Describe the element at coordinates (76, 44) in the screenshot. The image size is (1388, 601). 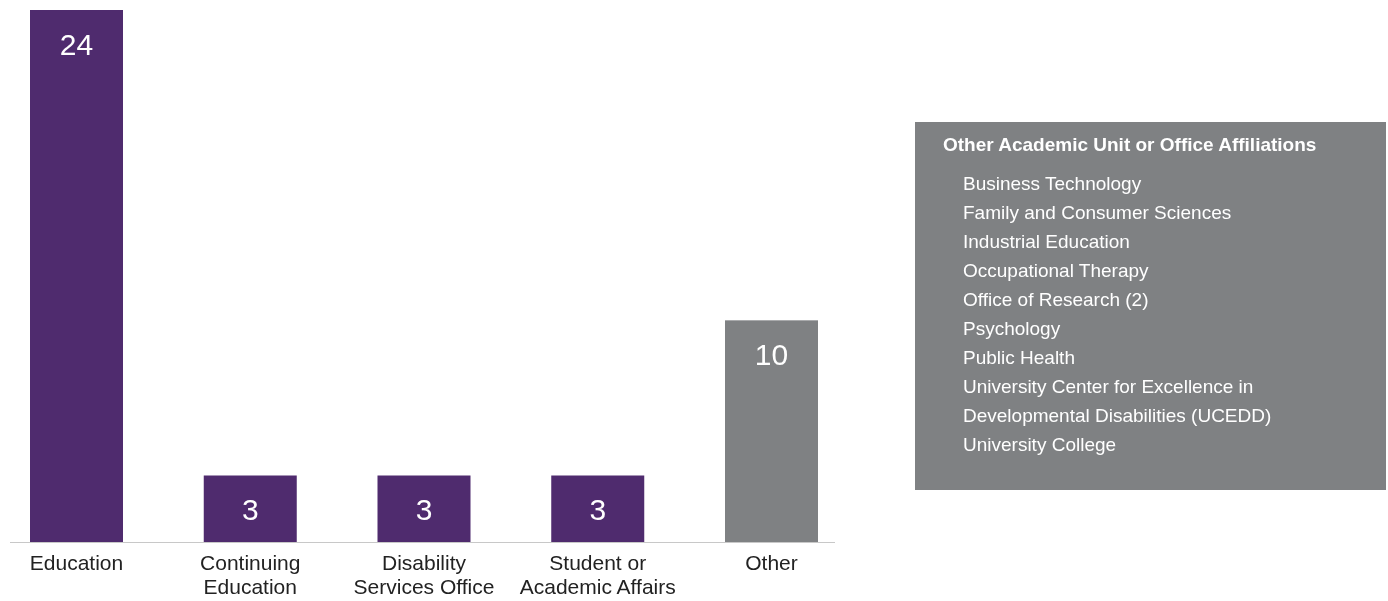
I see `data-label: 24` at that location.